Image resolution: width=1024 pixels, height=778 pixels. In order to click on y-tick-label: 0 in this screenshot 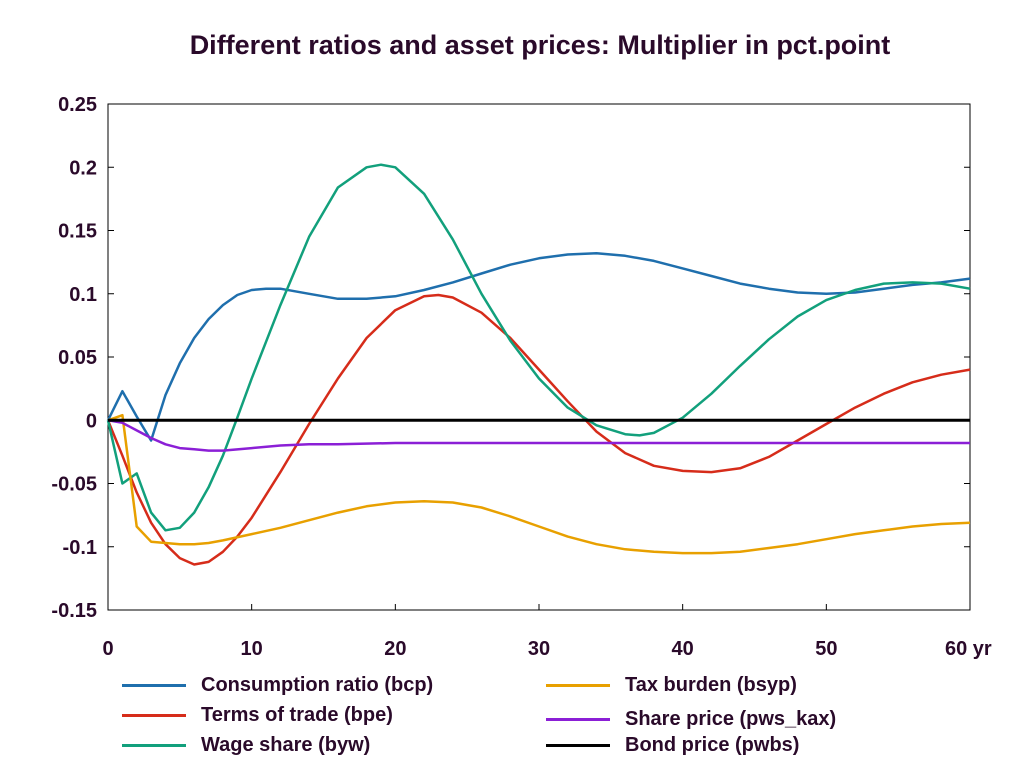, I will do `click(91, 421)`.